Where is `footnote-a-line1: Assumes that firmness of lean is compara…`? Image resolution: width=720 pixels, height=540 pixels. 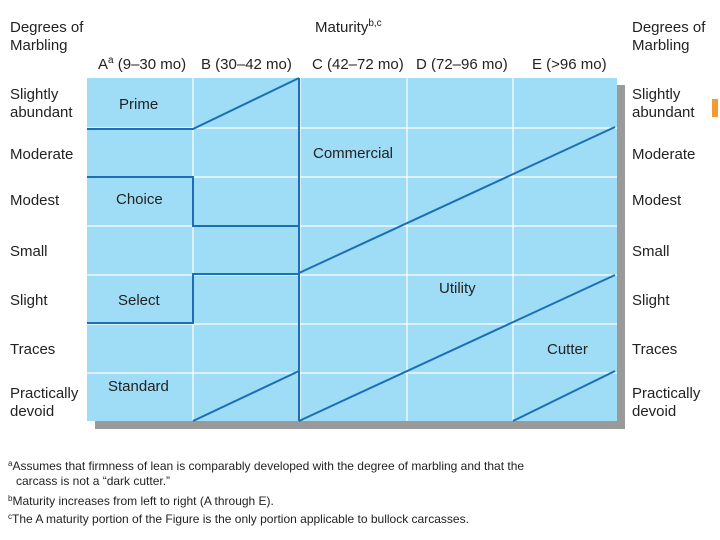
footnote-a-line1: Assumes that firmness of lean is compara… is located at coordinates (268, 466).